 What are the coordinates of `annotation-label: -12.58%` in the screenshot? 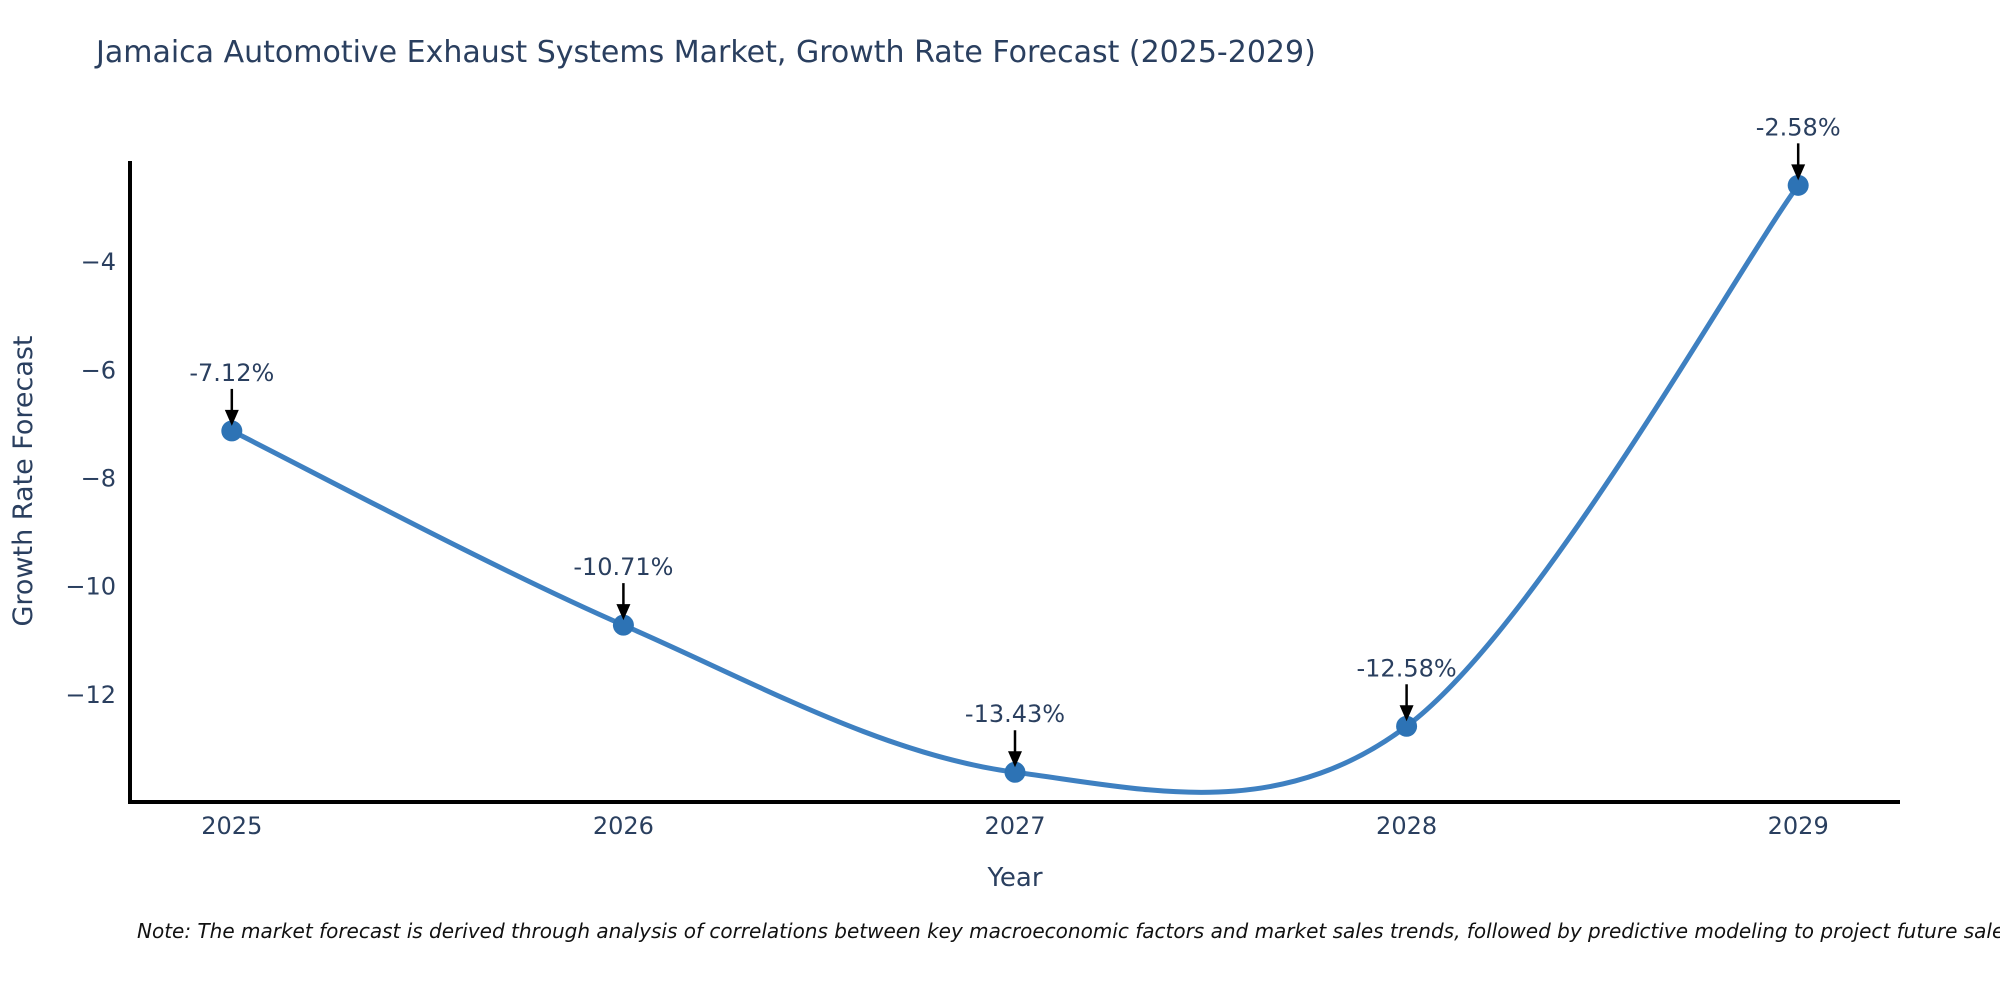 It's located at (1407, 668).